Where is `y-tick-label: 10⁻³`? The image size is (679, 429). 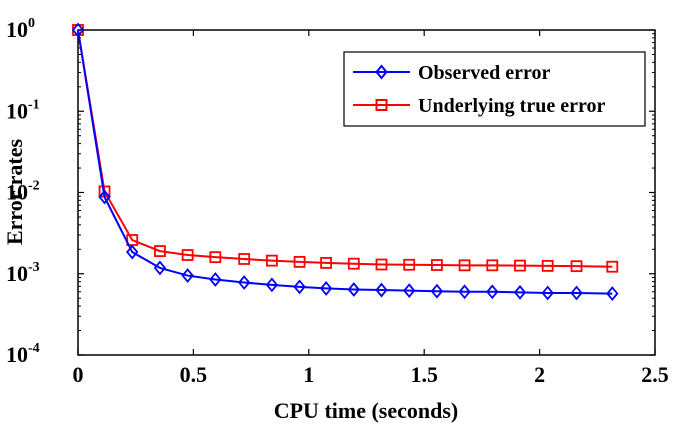
y-tick-label: 10⁻³ is located at coordinates (23, 273).